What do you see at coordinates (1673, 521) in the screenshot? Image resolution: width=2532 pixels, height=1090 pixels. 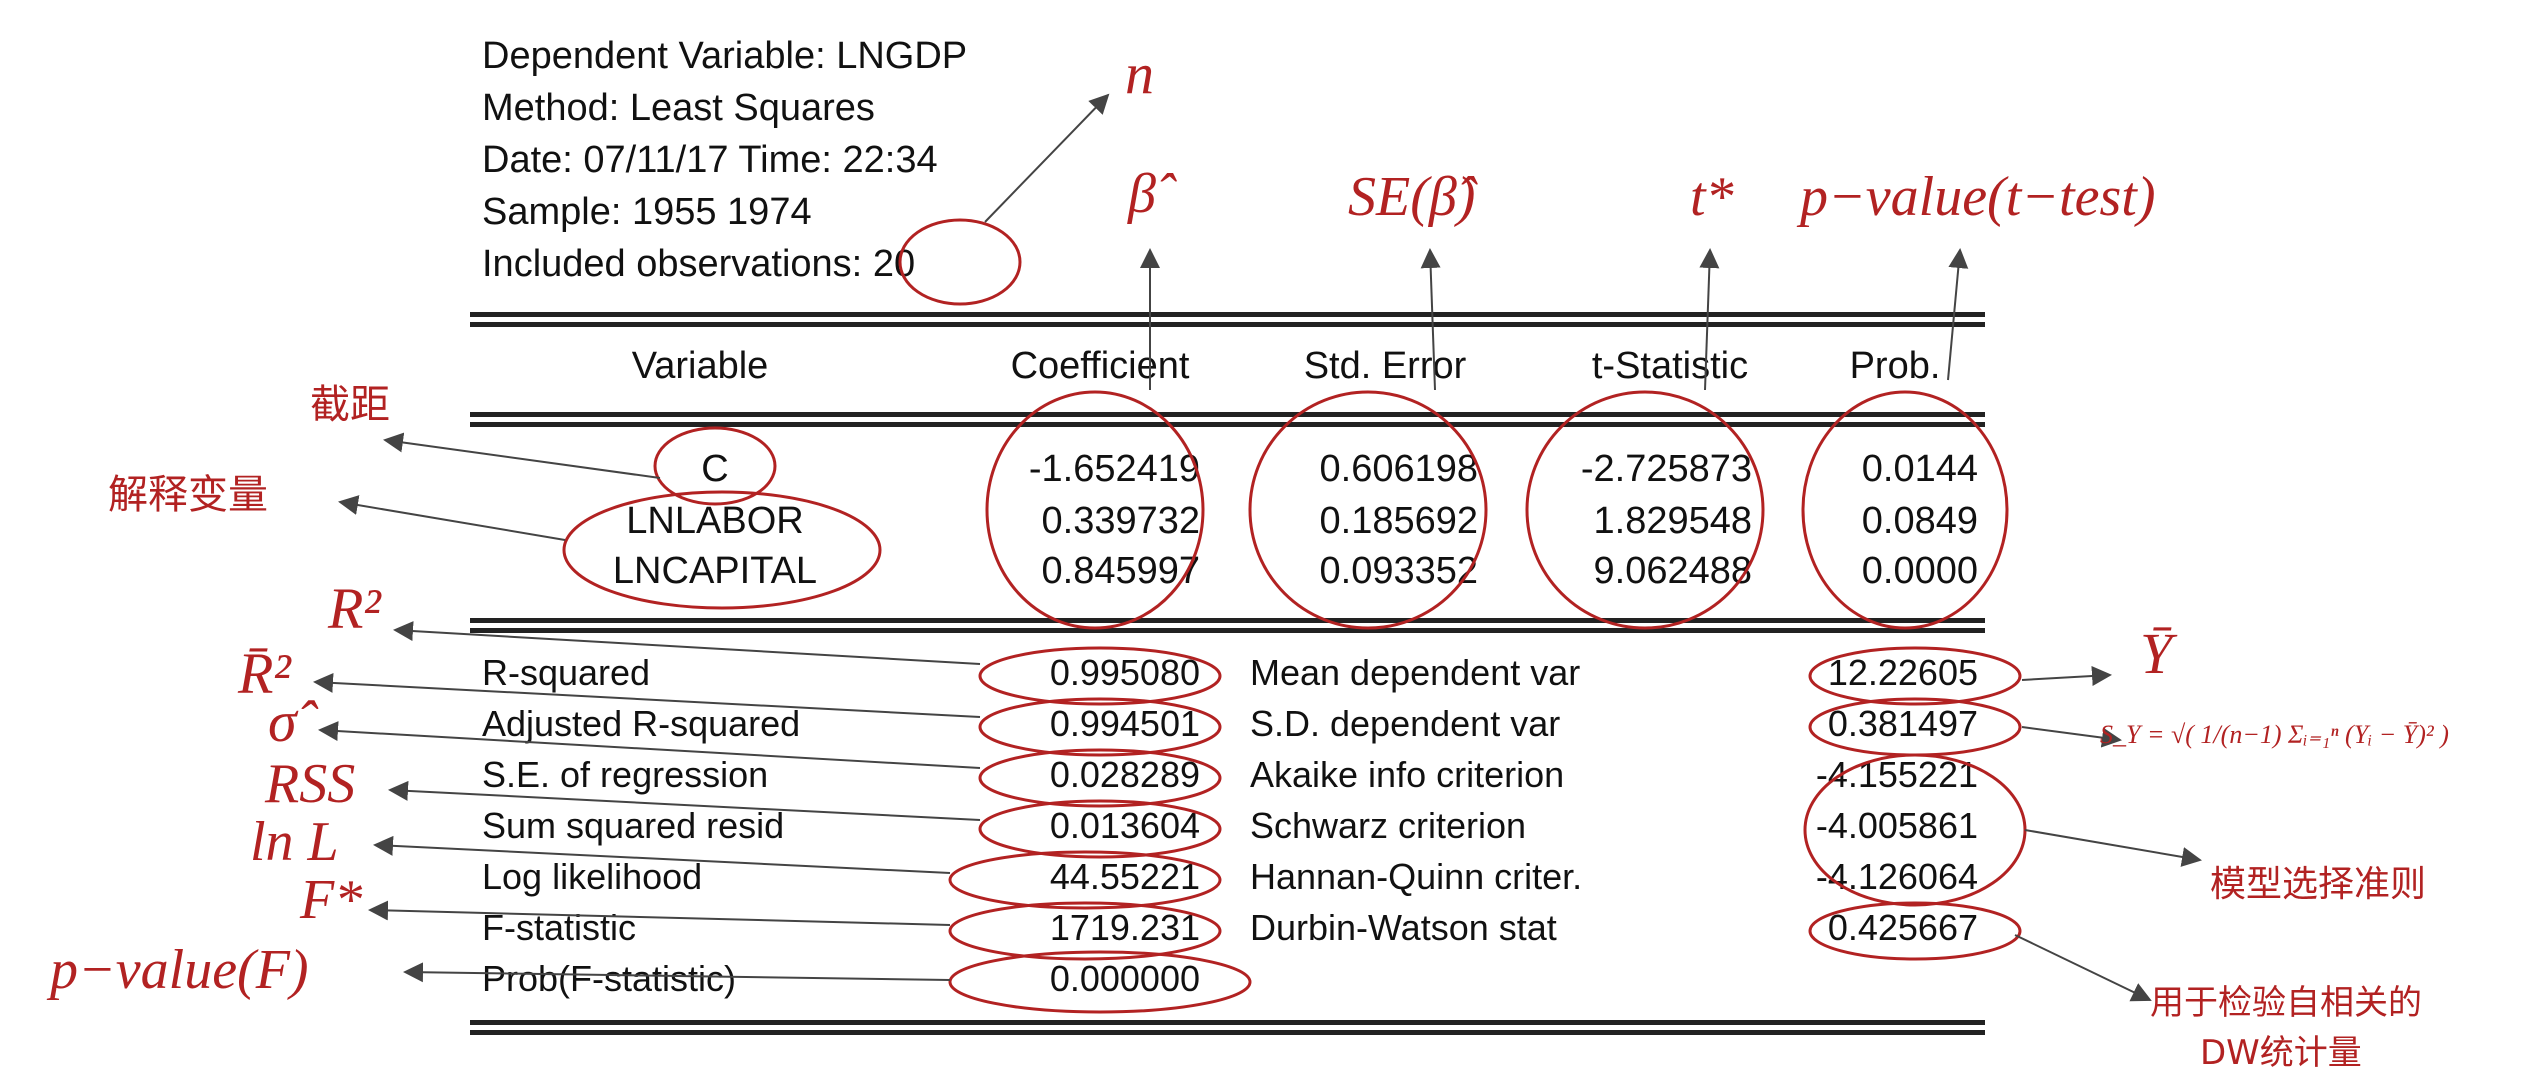 I see `row-t-stat: 1.829548` at bounding box center [1673, 521].